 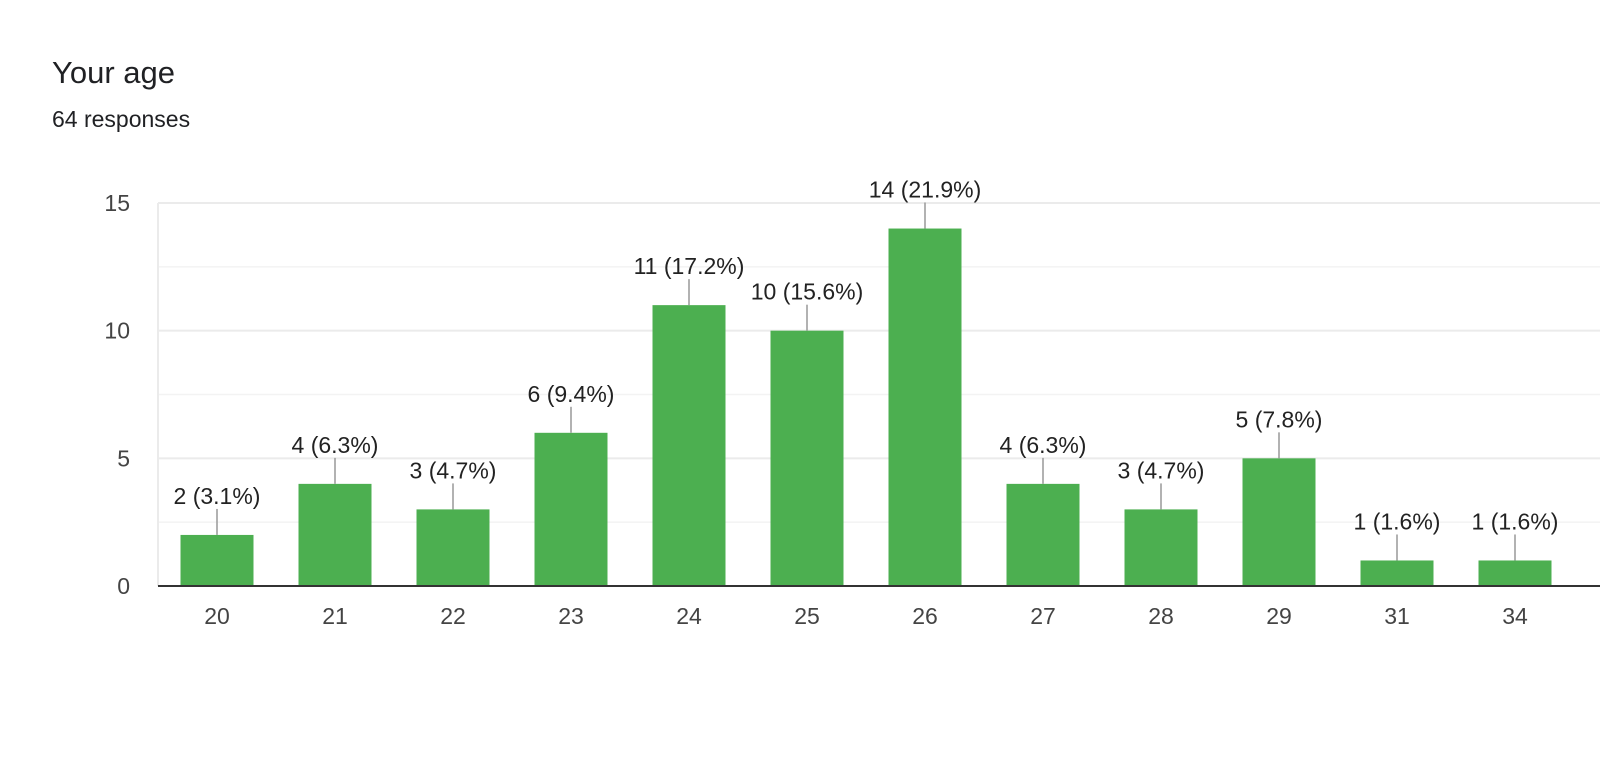 I want to click on x-tick-label: 27, so click(x=1043, y=616).